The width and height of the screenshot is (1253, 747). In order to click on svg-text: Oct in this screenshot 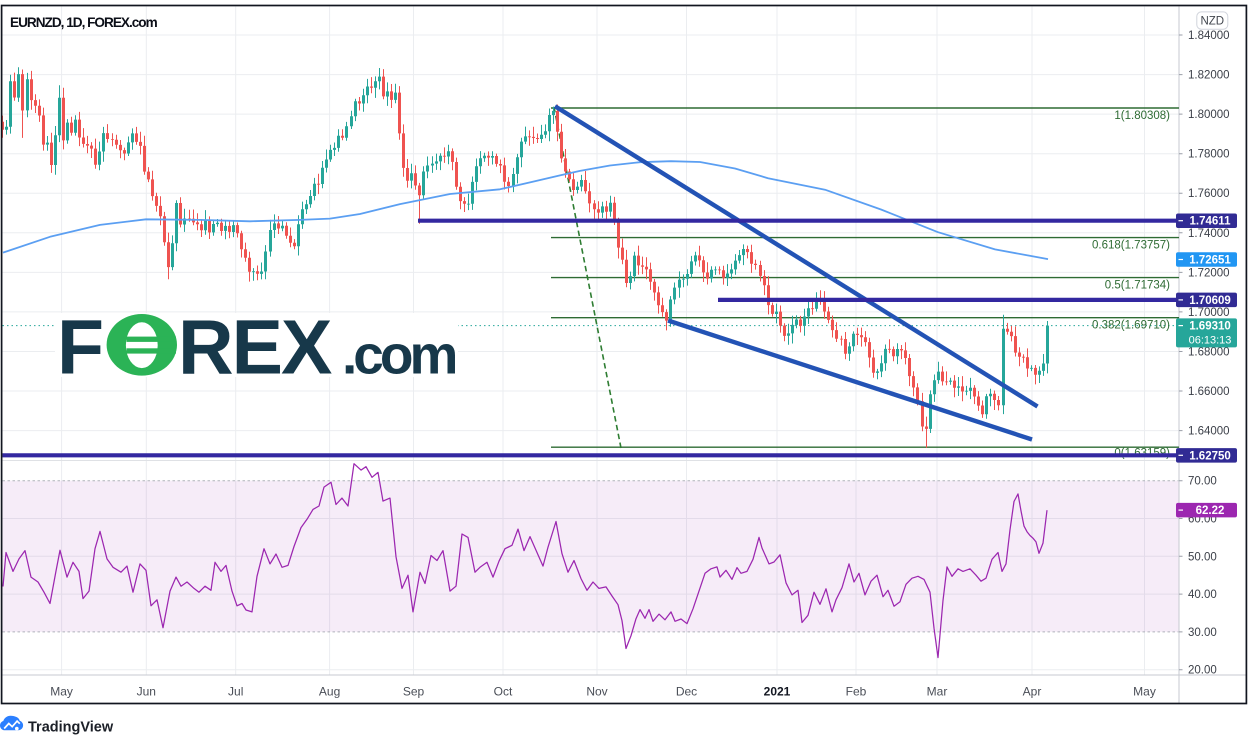, I will do `click(503, 692)`.